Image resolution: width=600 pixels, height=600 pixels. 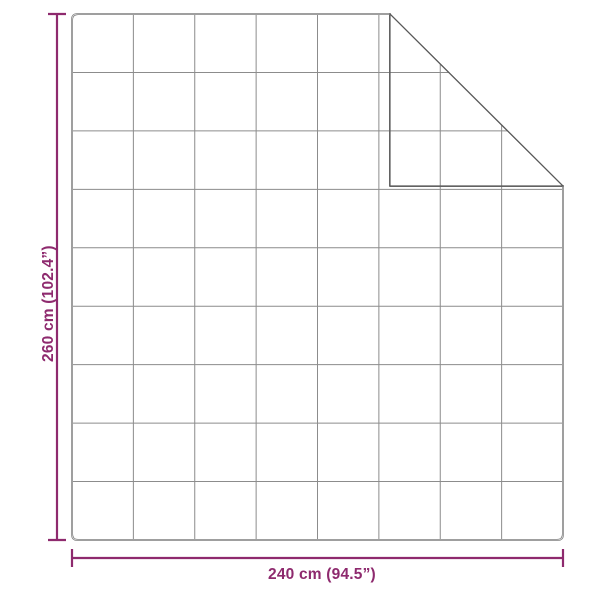 What do you see at coordinates (317, 558) in the screenshot?
I see `width-dimension` at bounding box center [317, 558].